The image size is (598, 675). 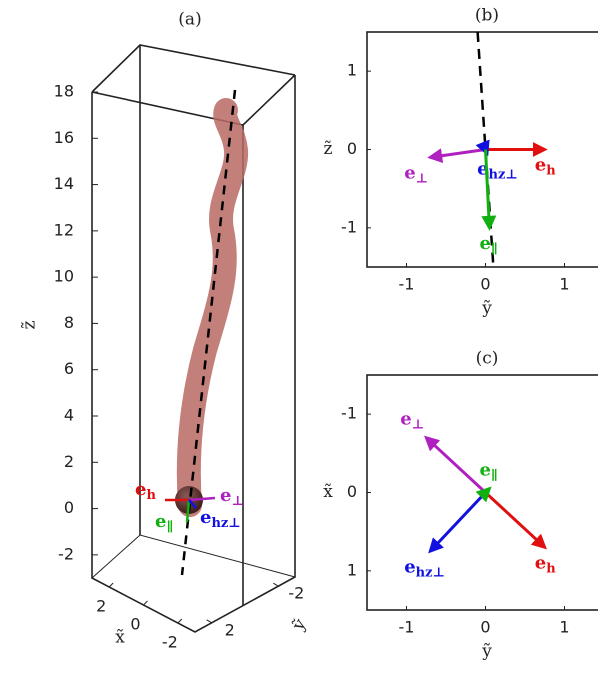 I want to click on z-tick-label: 10, so click(x=64, y=276).